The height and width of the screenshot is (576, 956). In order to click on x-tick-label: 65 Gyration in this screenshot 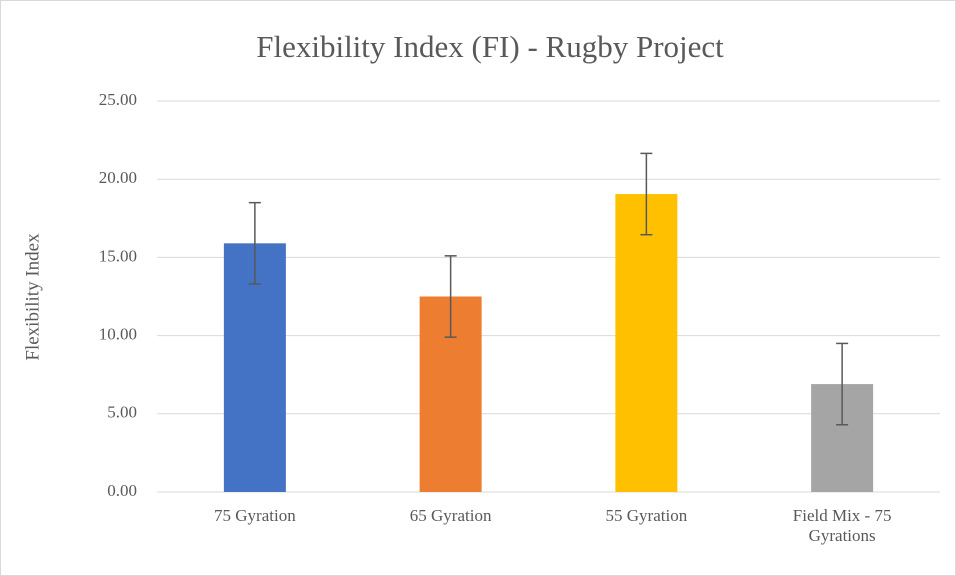, I will do `click(450, 515)`.